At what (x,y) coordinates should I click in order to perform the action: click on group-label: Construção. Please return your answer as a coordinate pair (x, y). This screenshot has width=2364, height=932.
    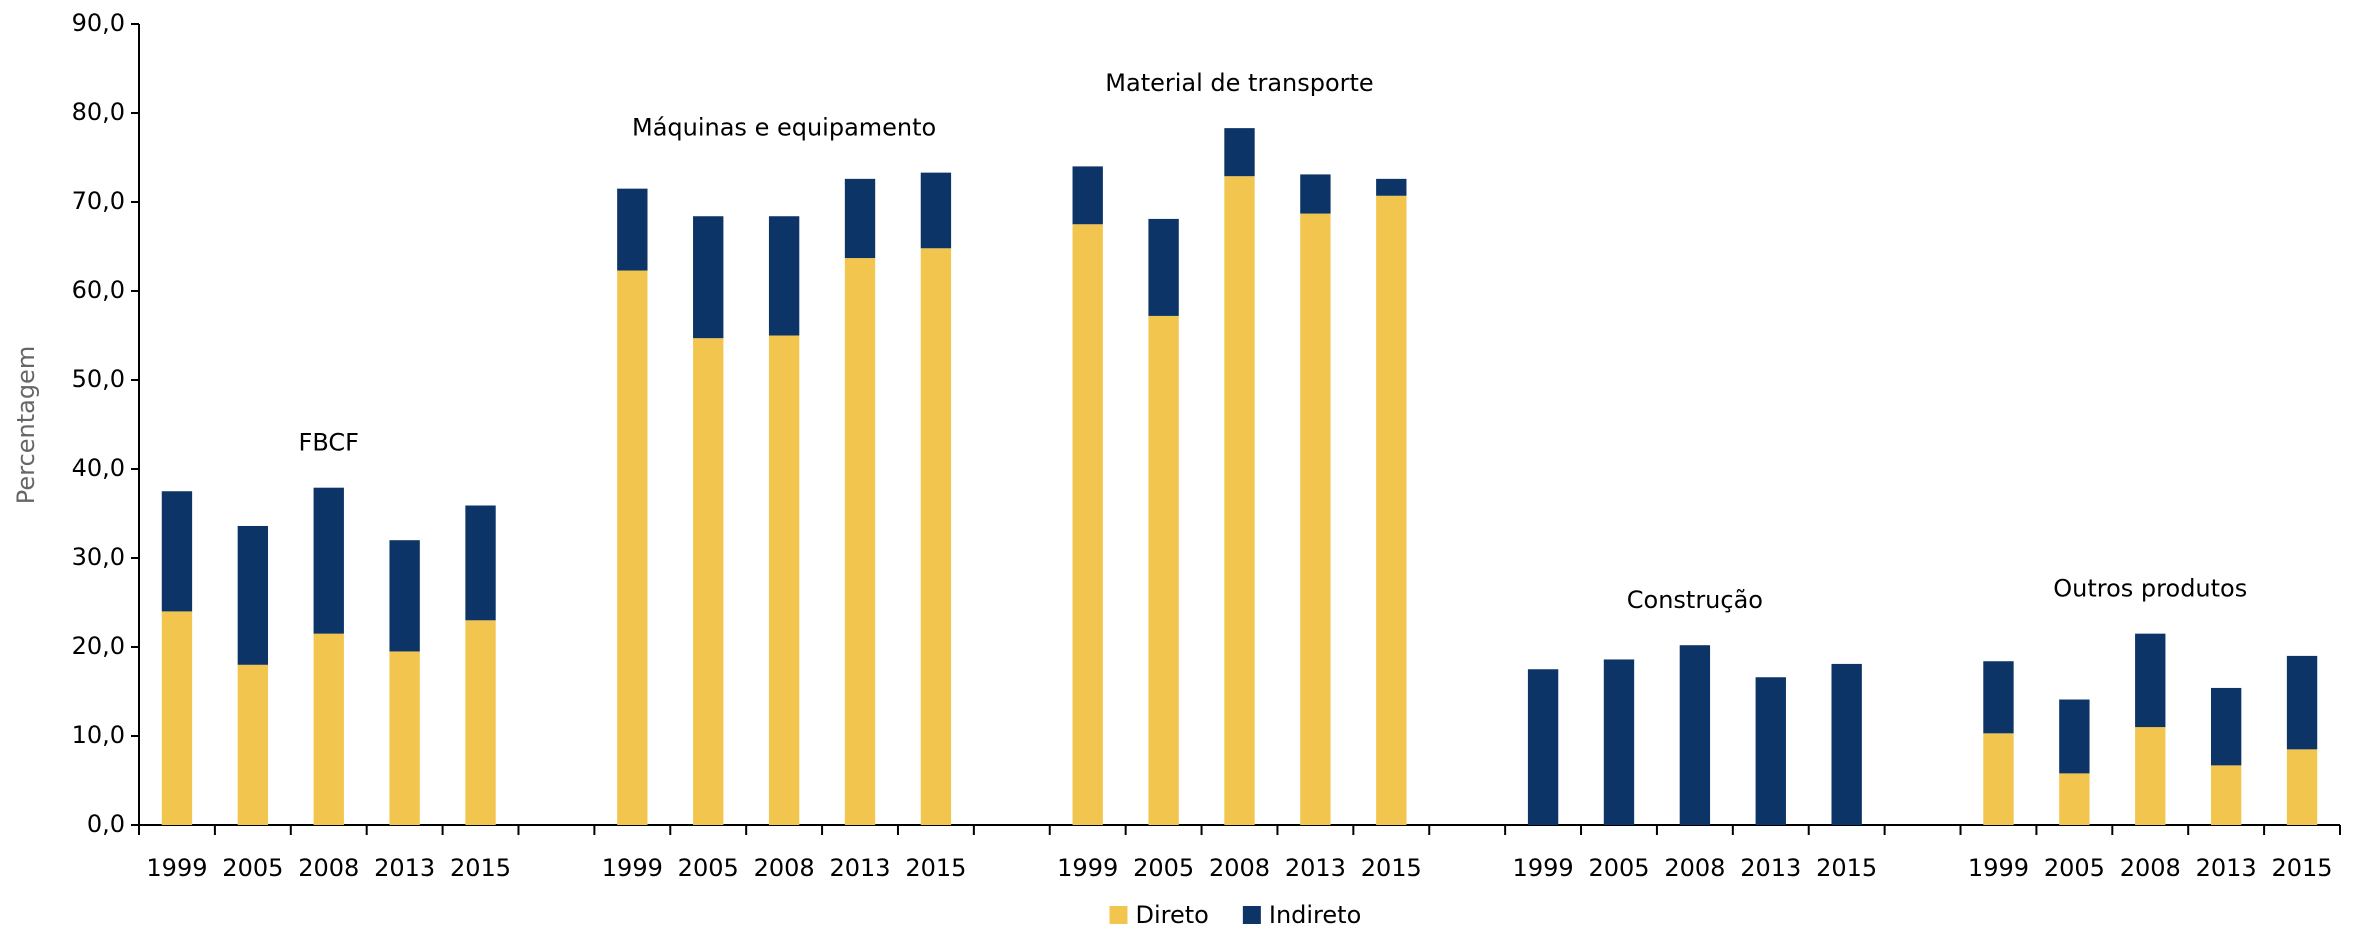
    Looking at the image, I should click on (1695, 600).